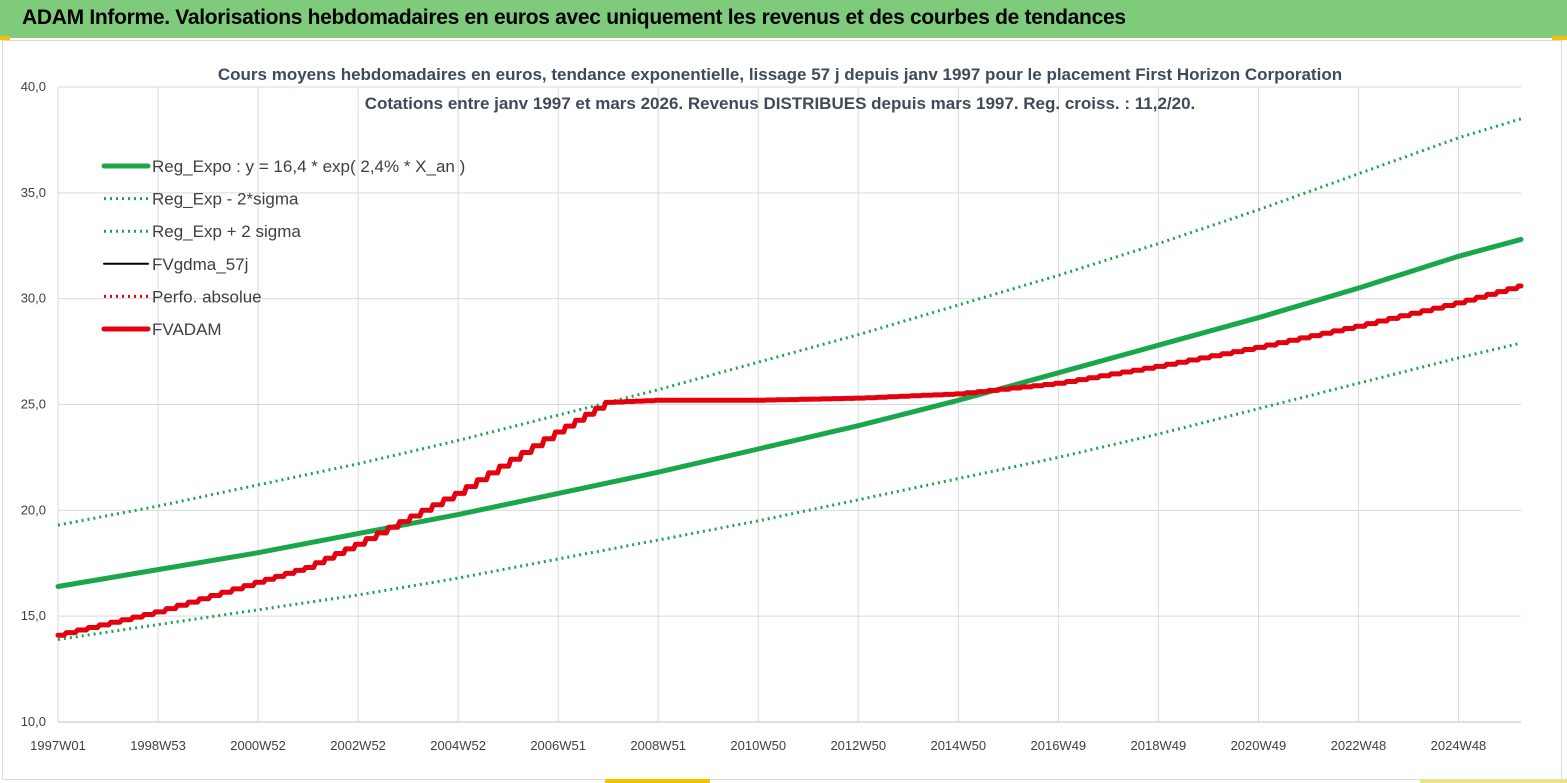 This screenshot has width=1567, height=783. Describe the element at coordinates (1059, 745) in the screenshot. I see `x-tick-label: 2016W49` at that location.